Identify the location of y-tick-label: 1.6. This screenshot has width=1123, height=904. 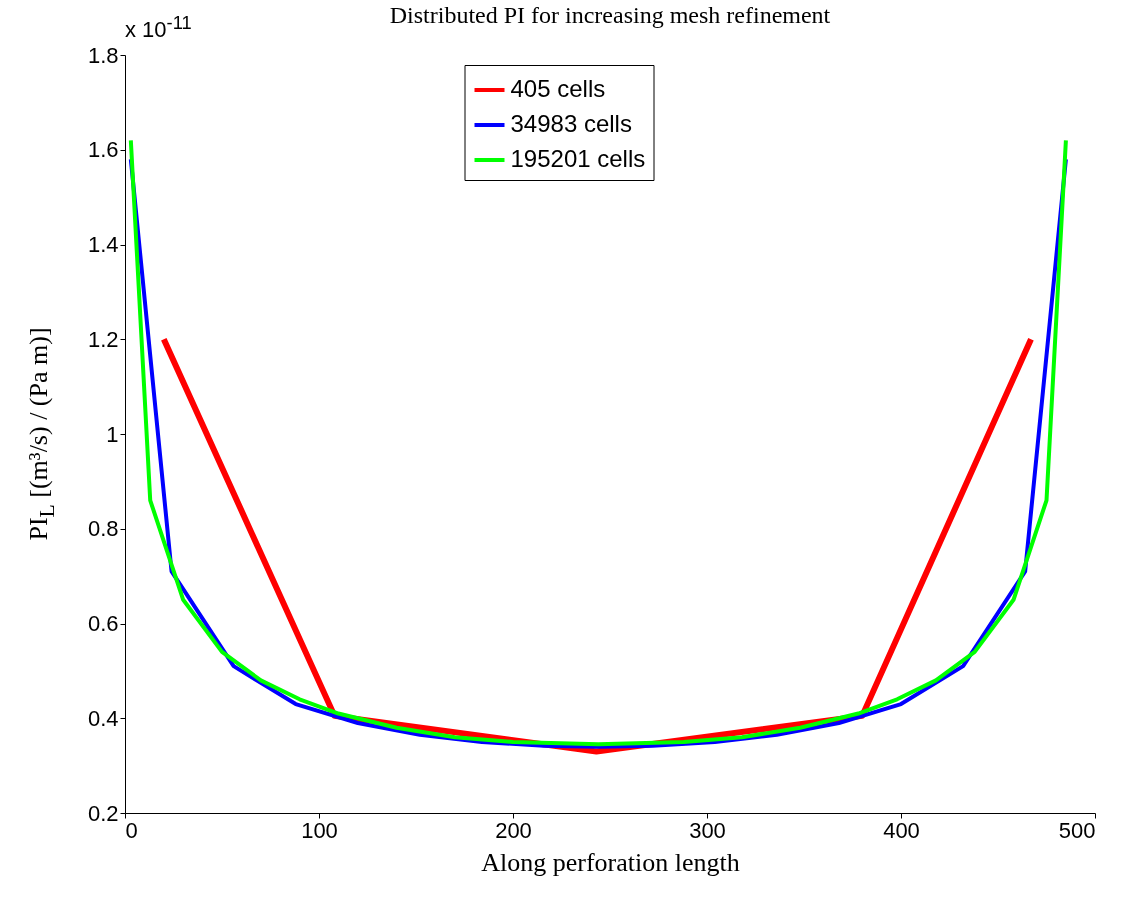
(103, 150).